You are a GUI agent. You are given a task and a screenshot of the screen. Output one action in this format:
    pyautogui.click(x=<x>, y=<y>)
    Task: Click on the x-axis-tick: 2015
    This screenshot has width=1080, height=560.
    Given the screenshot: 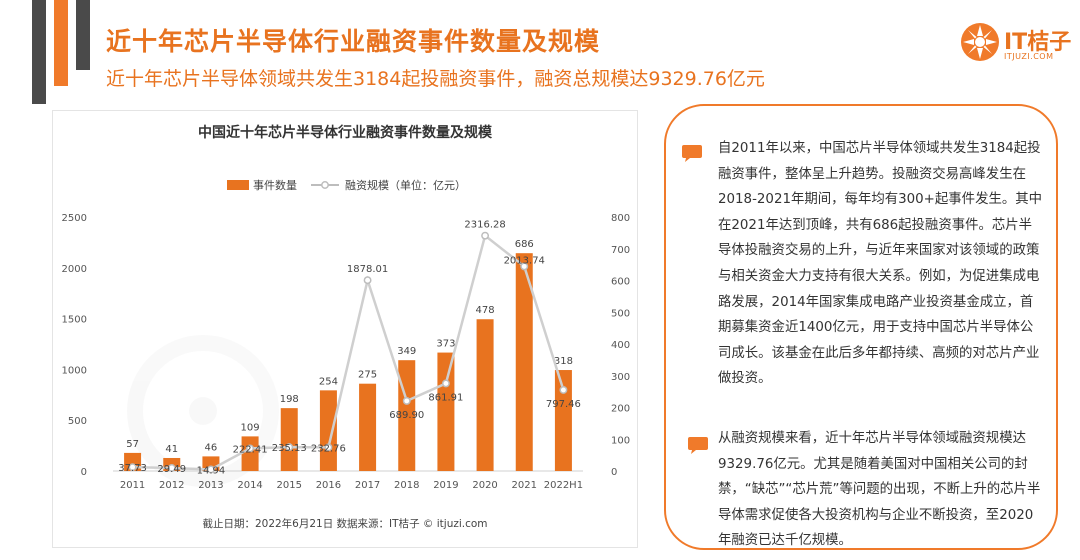 What is the action you would take?
    pyautogui.click(x=289, y=485)
    